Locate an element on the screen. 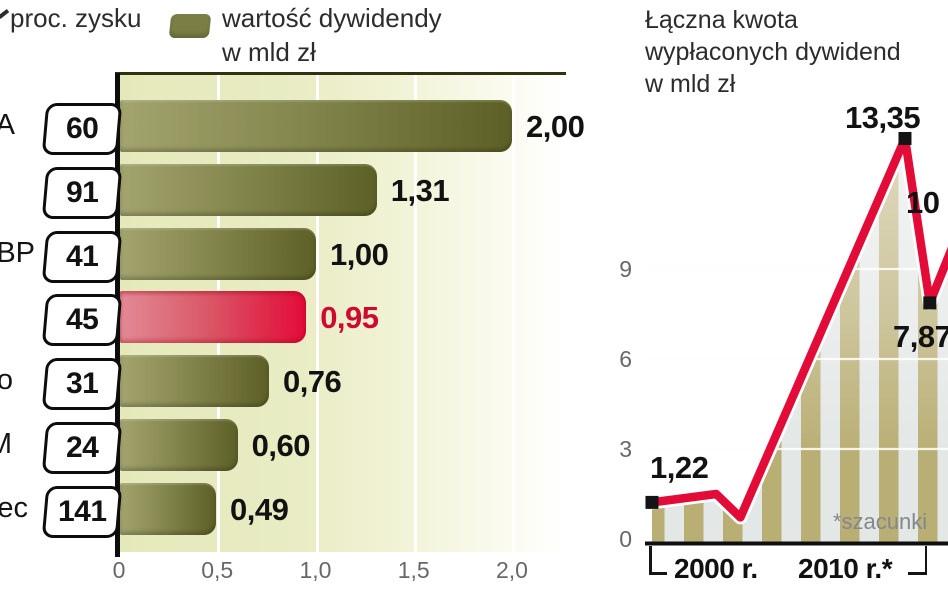  cut-character-fragment is located at coordinates (4, 13).